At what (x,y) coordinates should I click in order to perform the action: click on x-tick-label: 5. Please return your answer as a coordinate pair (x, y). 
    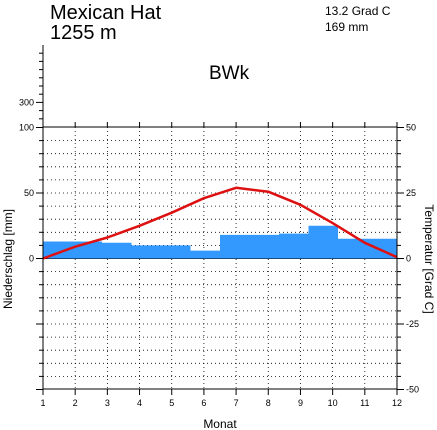
    Looking at the image, I should click on (171, 403).